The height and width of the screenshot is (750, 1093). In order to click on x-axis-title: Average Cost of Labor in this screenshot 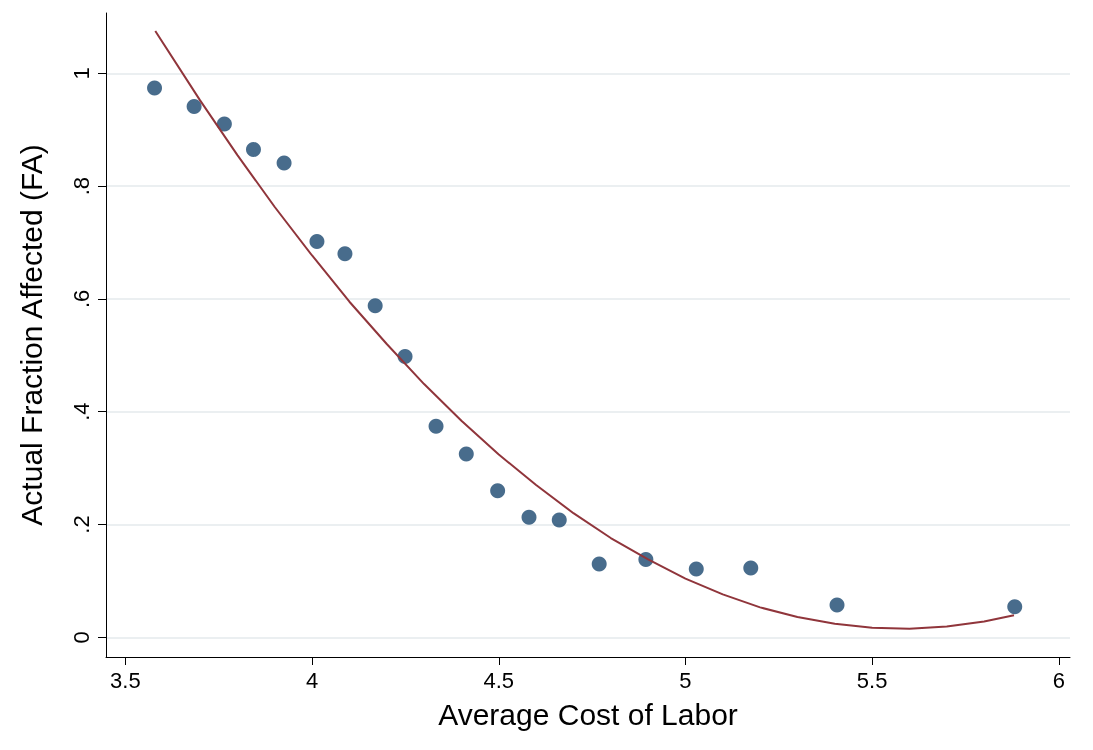, I will do `click(588, 714)`.